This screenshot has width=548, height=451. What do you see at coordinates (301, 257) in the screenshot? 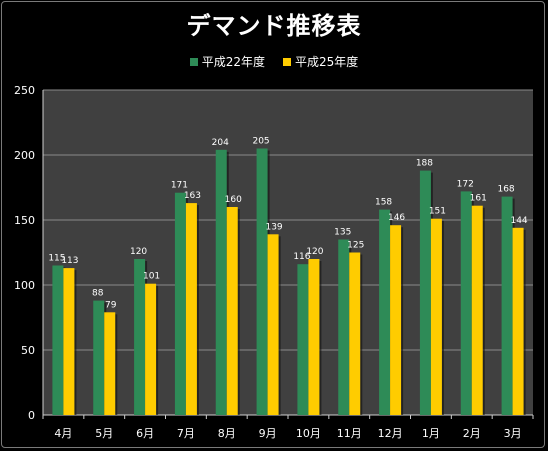
I see `data-label: 116` at bounding box center [301, 257].